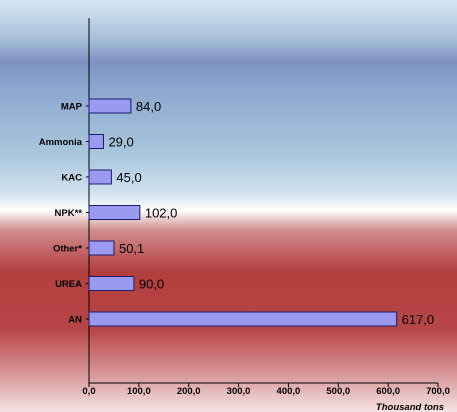 This screenshot has height=412, width=457. Describe the element at coordinates (151, 284) in the screenshot. I see `value-label: 90,0` at that location.